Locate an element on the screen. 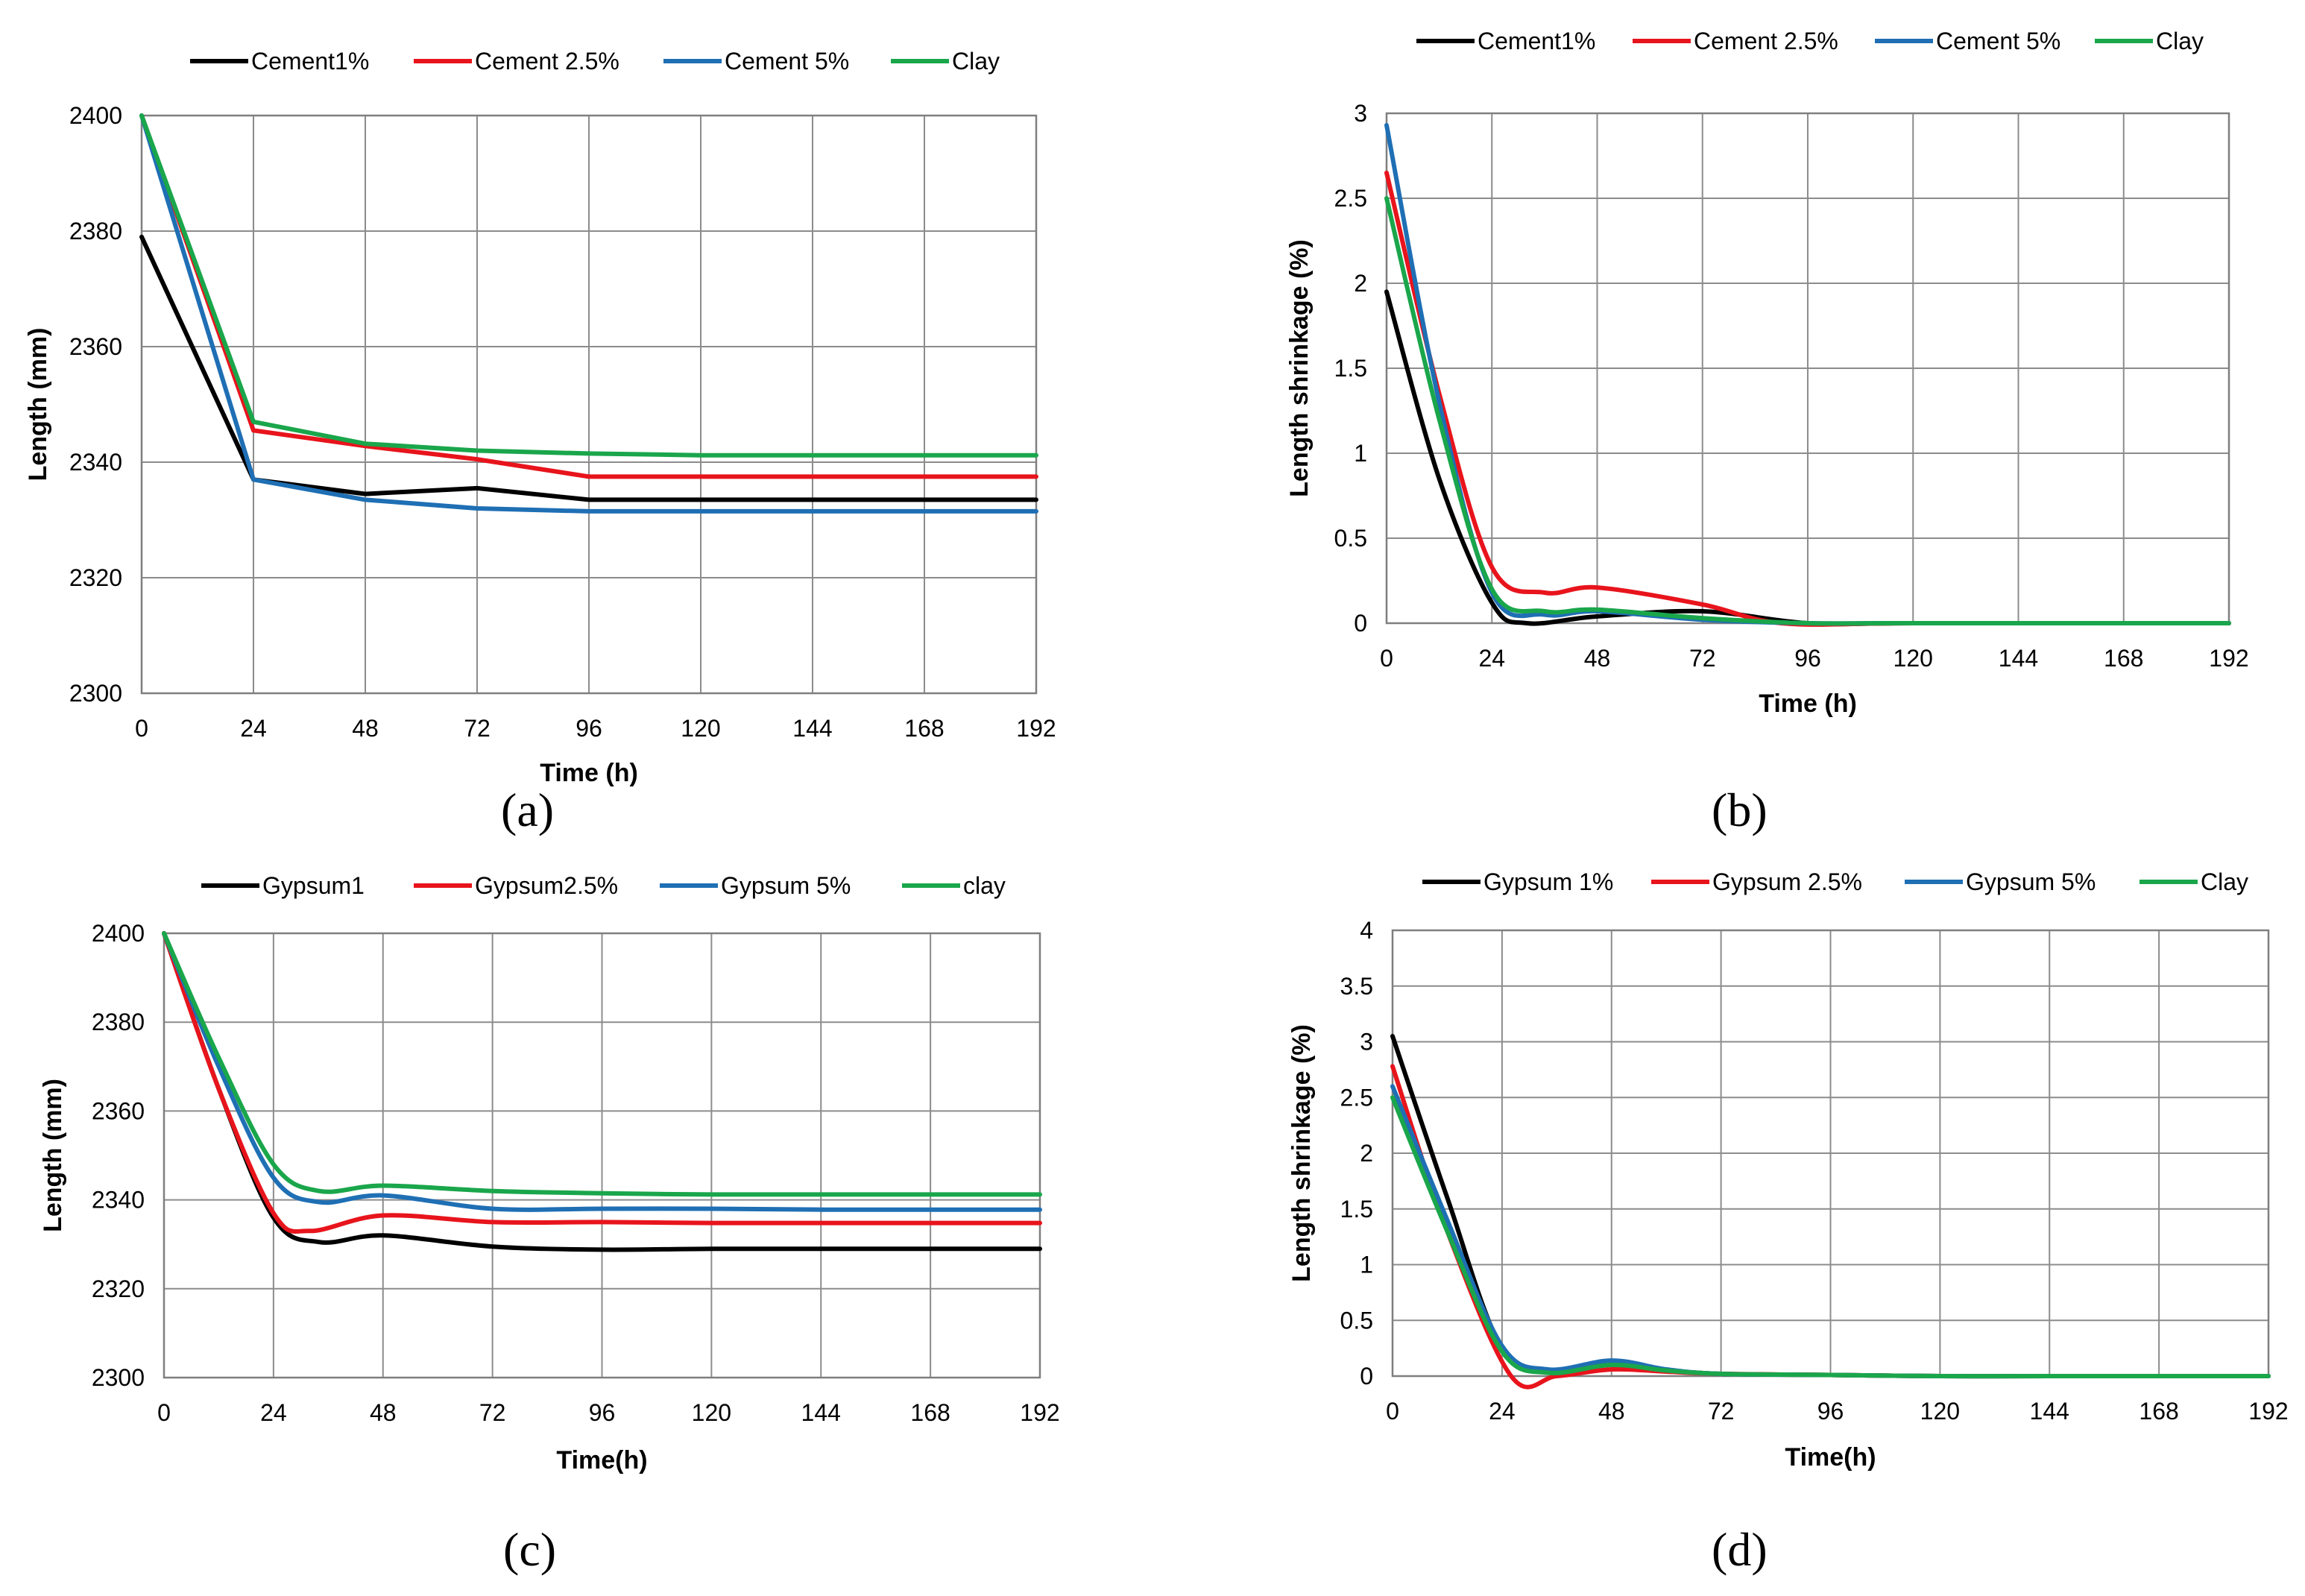 This screenshot has height=1596, width=2305. panel-label-a: (a) is located at coordinates (528, 809).